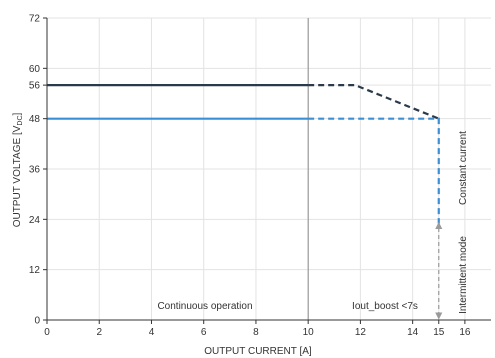  What do you see at coordinates (258, 351) in the screenshot?
I see `x-axis-label: OUTPUT CURRENT [A]` at bounding box center [258, 351].